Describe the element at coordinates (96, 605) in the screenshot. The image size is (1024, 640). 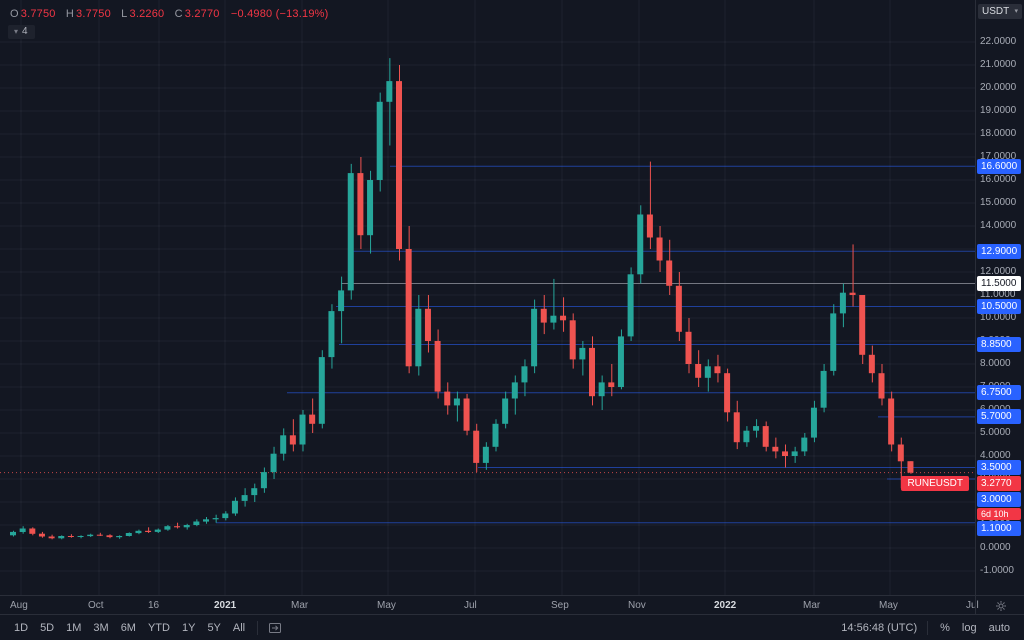
I see `time-tick-label: Oct` at that location.